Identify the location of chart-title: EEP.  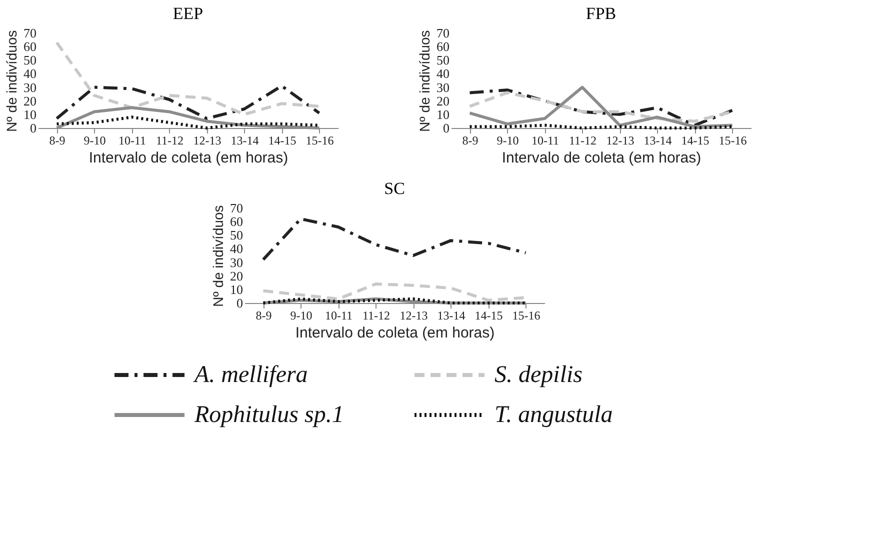
(188, 13).